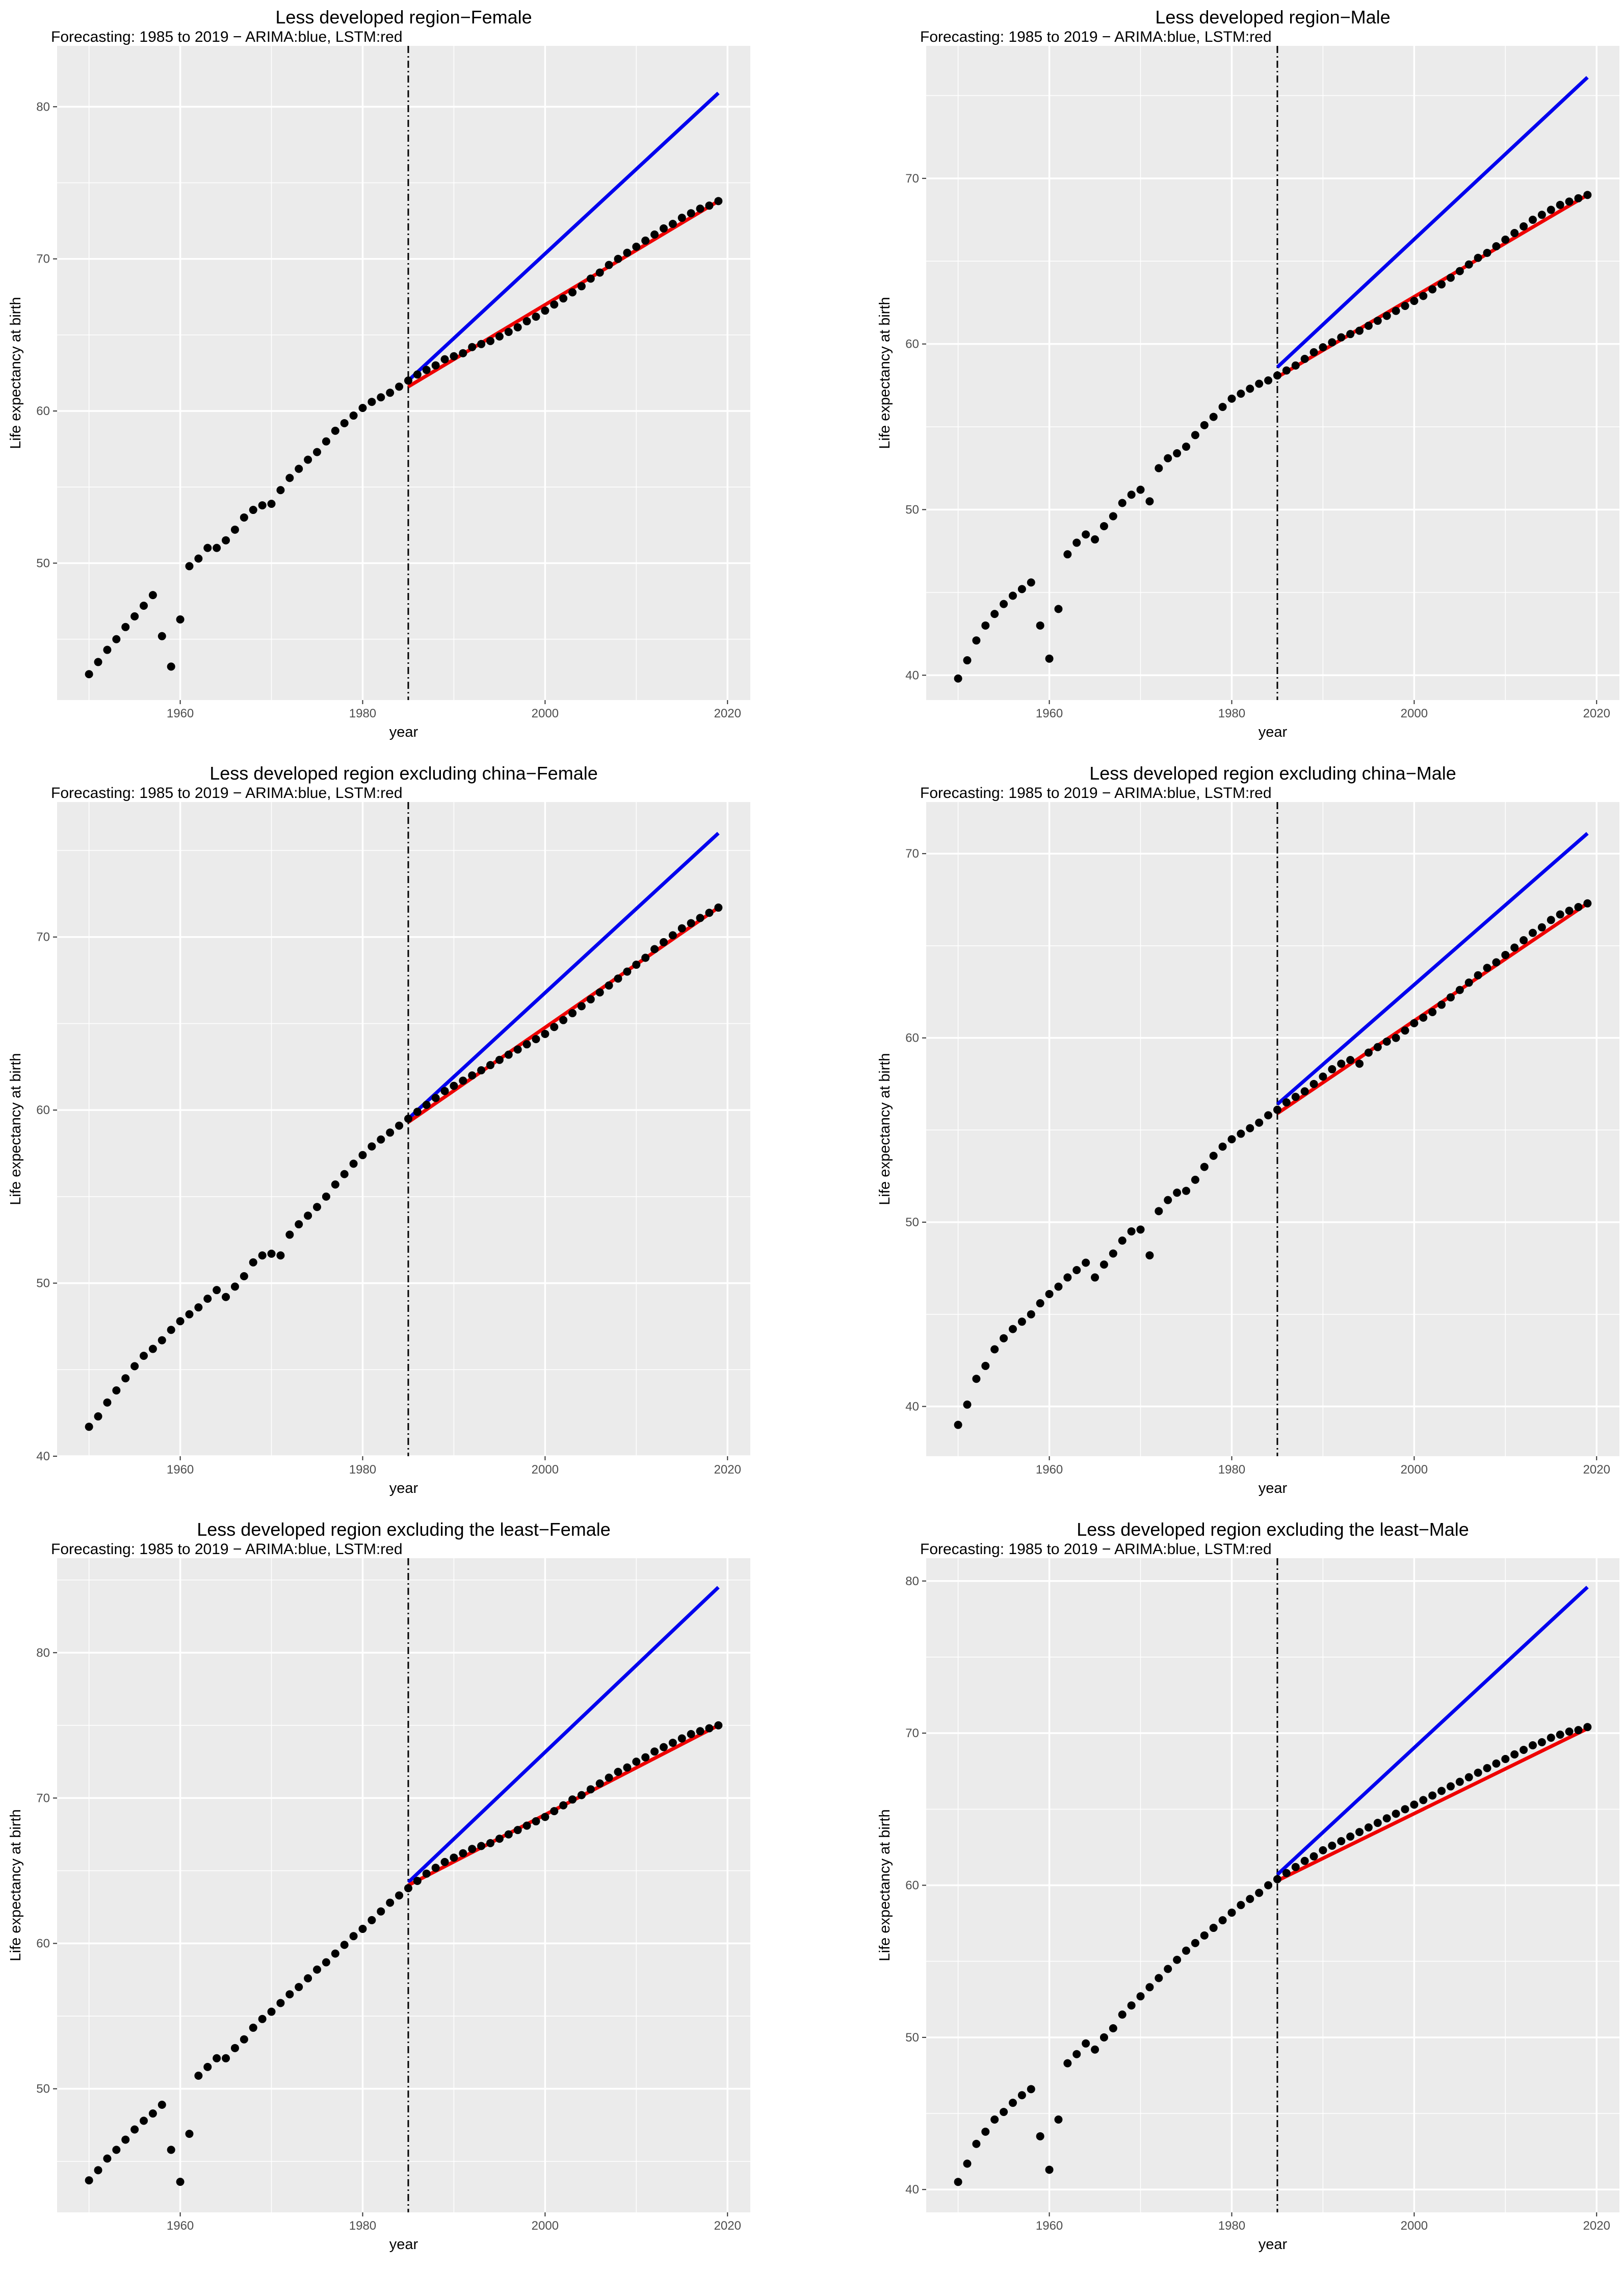 This screenshot has height=2272, width=1624. Describe the element at coordinates (1596, 2226) in the screenshot. I see `x-tick-label: 2020` at that location.